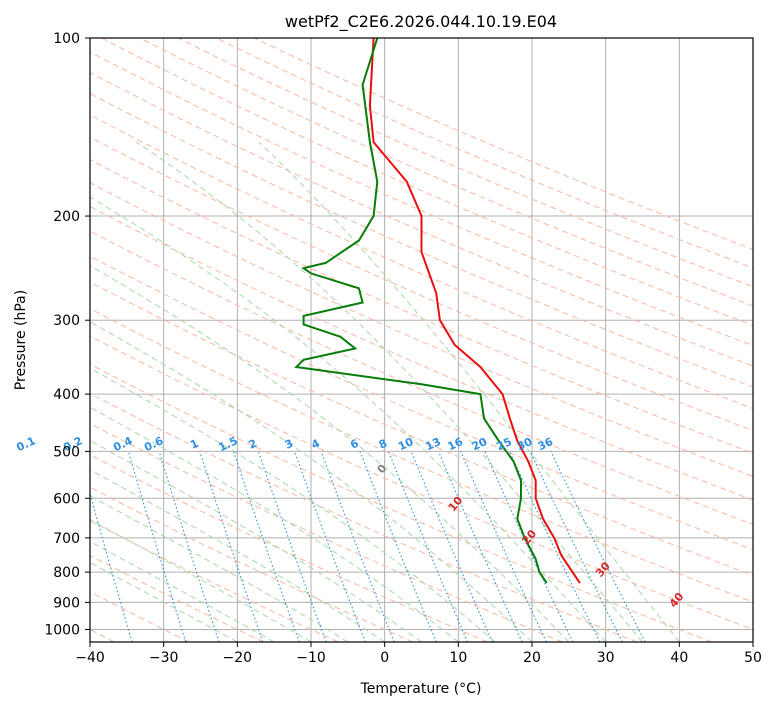 The height and width of the screenshot is (712, 775). I want to click on x-tick-label: −40, so click(90, 658).